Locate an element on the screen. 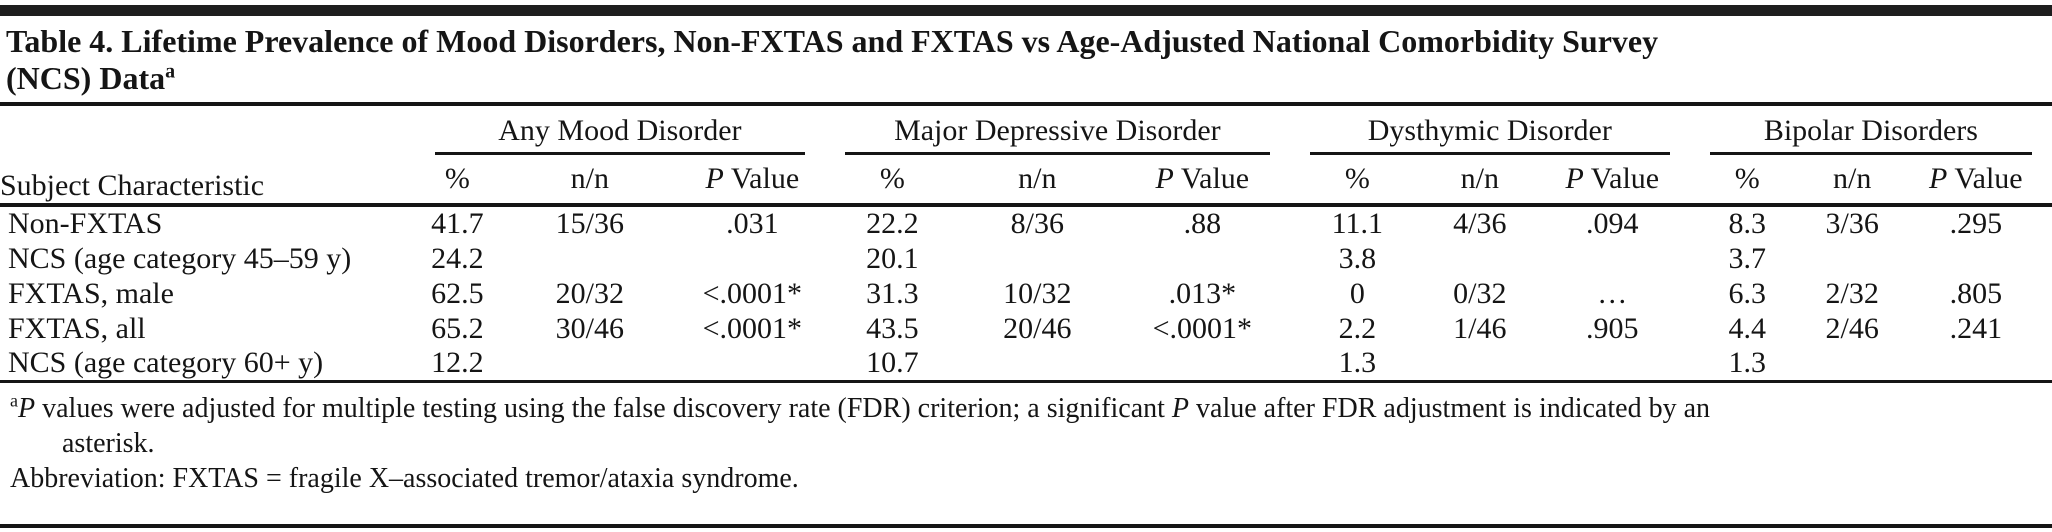  title-bottom-rule is located at coordinates (1026, 104).